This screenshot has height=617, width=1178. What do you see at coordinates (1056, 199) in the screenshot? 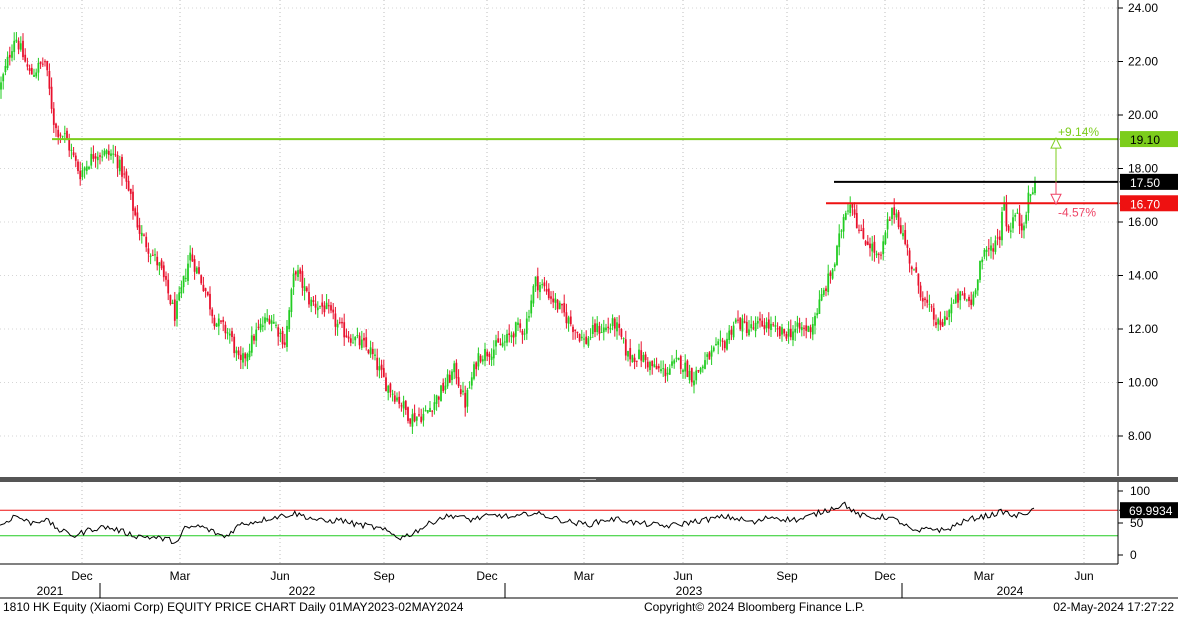
I see `downside-arrow-head` at bounding box center [1056, 199].